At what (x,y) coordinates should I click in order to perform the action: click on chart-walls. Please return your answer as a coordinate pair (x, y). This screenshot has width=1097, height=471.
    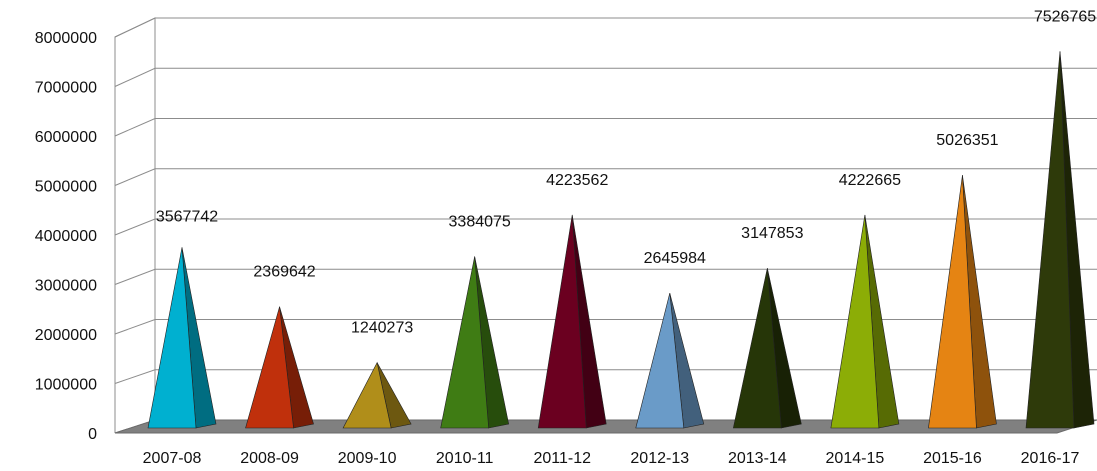
    Looking at the image, I should click on (135, 225).